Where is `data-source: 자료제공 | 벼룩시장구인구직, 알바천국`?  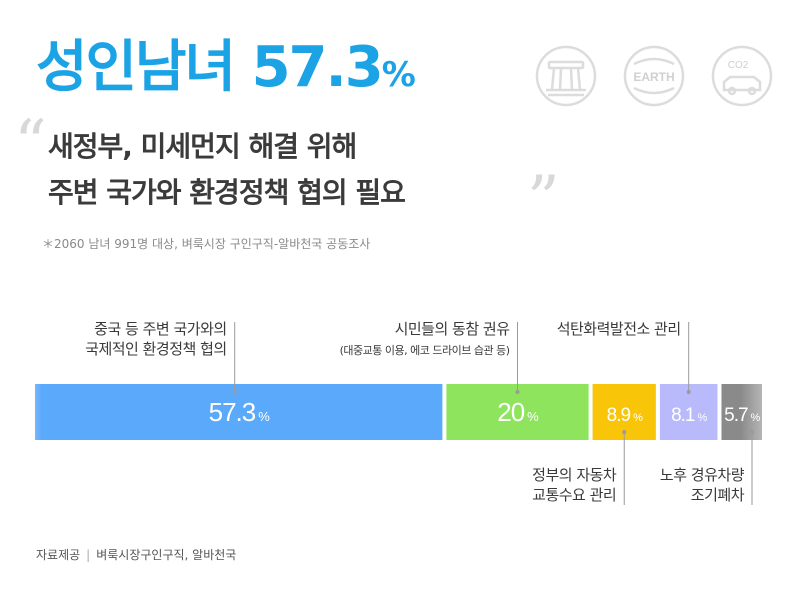 data-source: 자료제공 | 벼룩시장구인구직, 알바천국 is located at coordinates (136, 554).